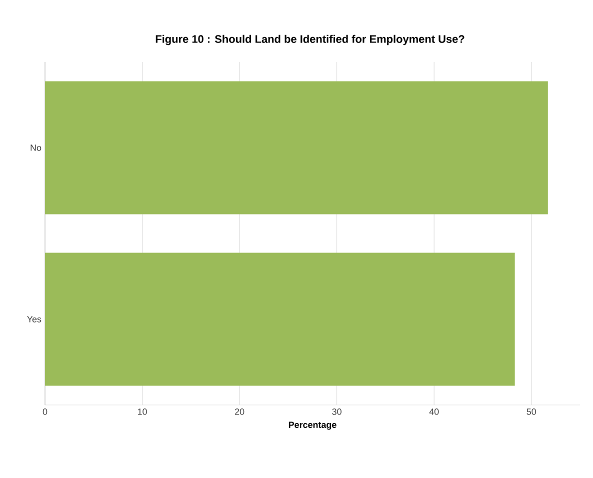  Describe the element at coordinates (310, 40) in the screenshot. I see `chart-title: Figure 10 : Should Land be Identified for Employment Use?` at that location.